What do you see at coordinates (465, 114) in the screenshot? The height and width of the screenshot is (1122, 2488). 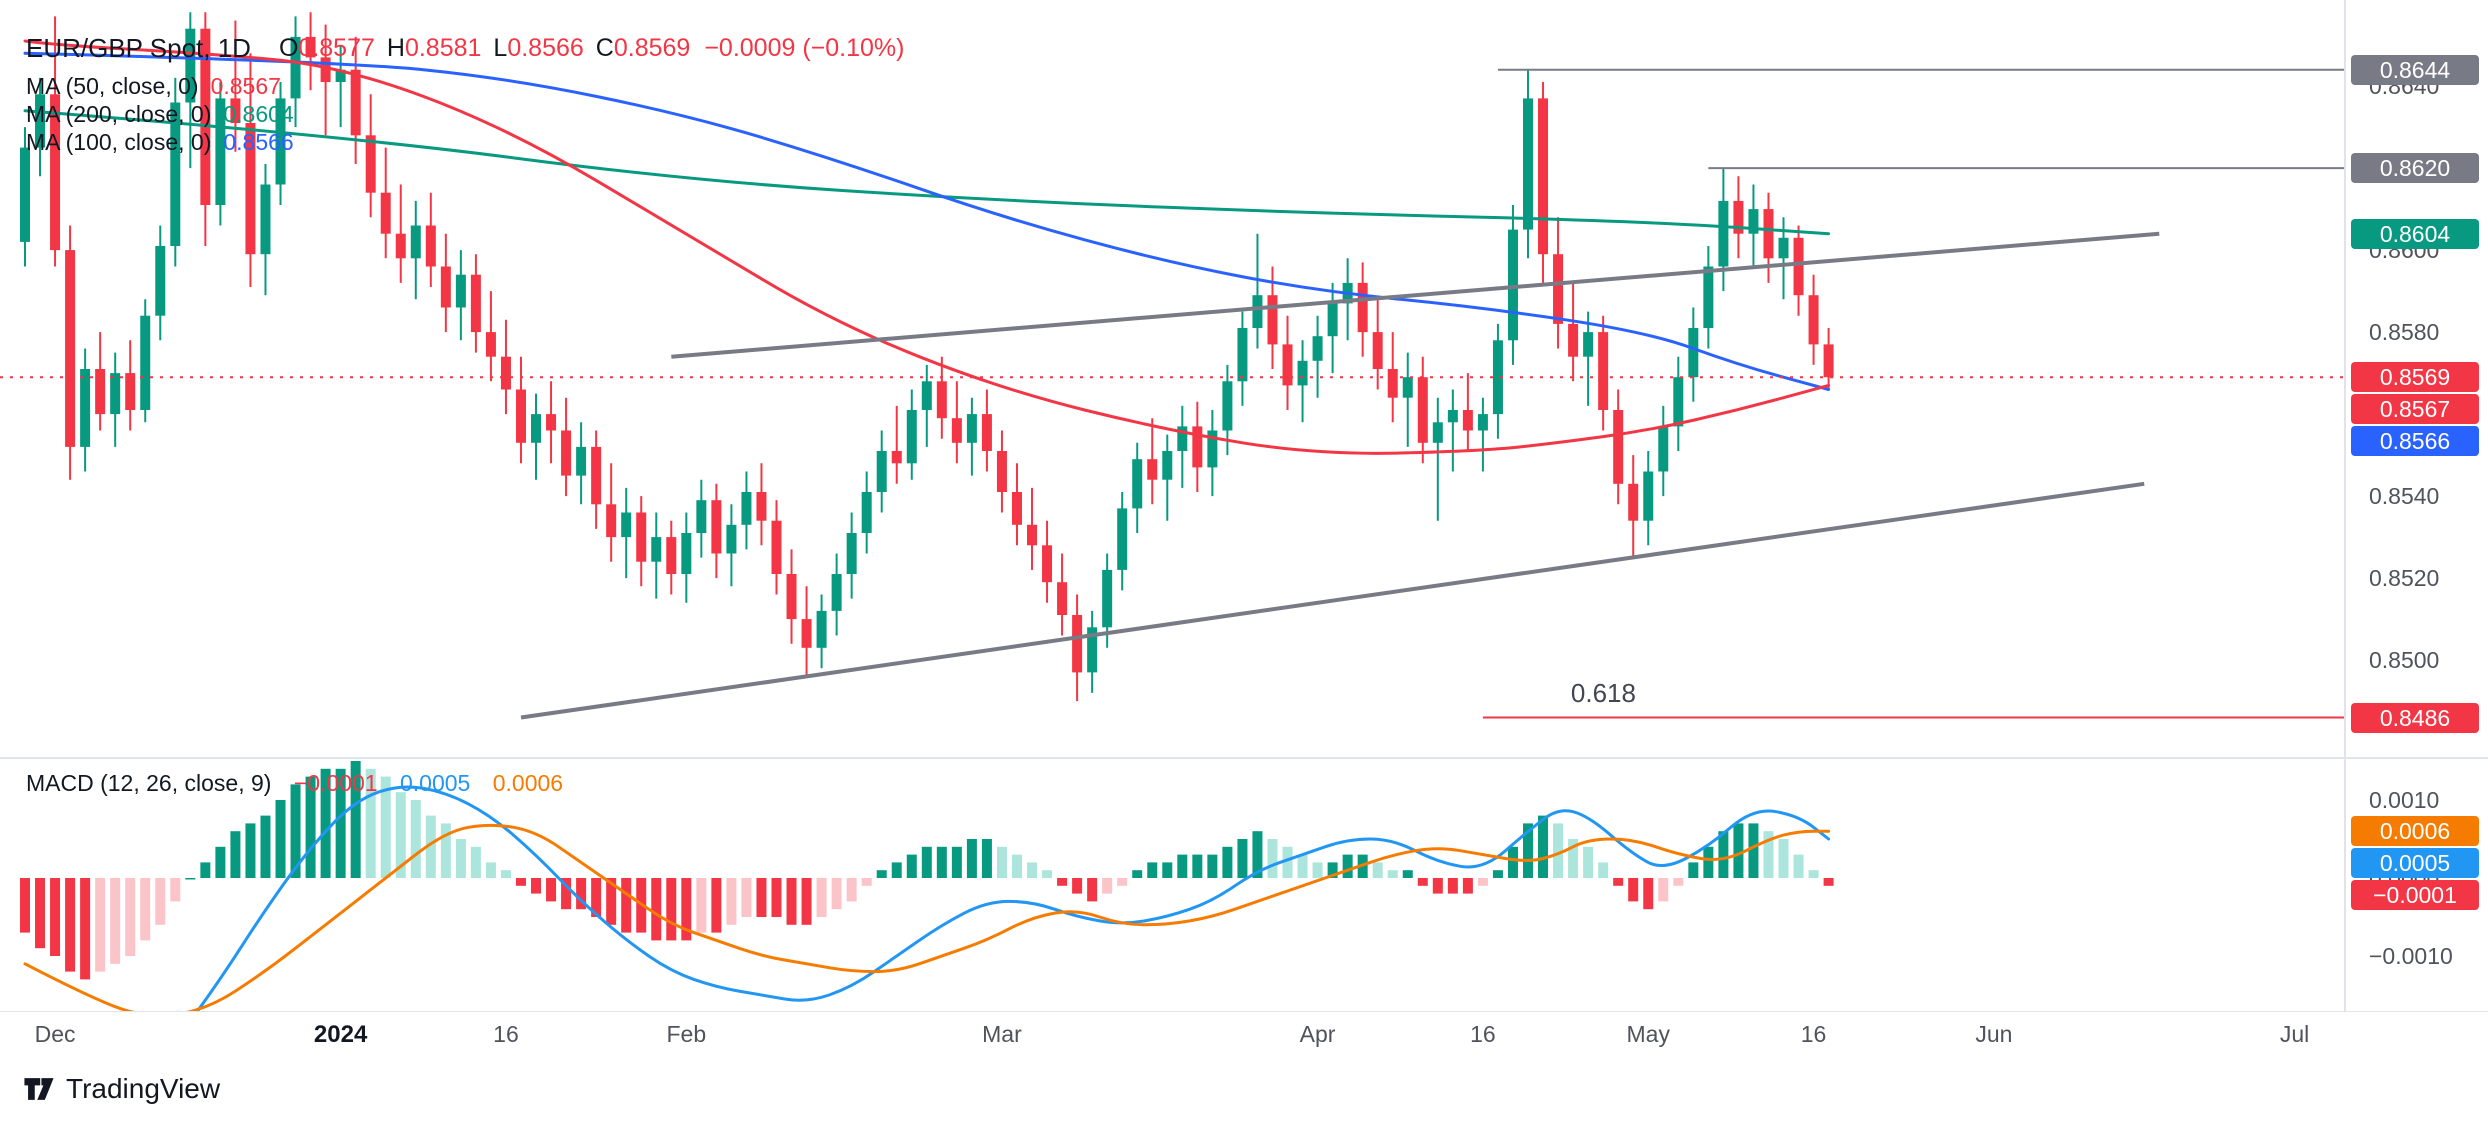 I see `ma200-legend-row: MA (200, close, 0) 0.8604` at bounding box center [465, 114].